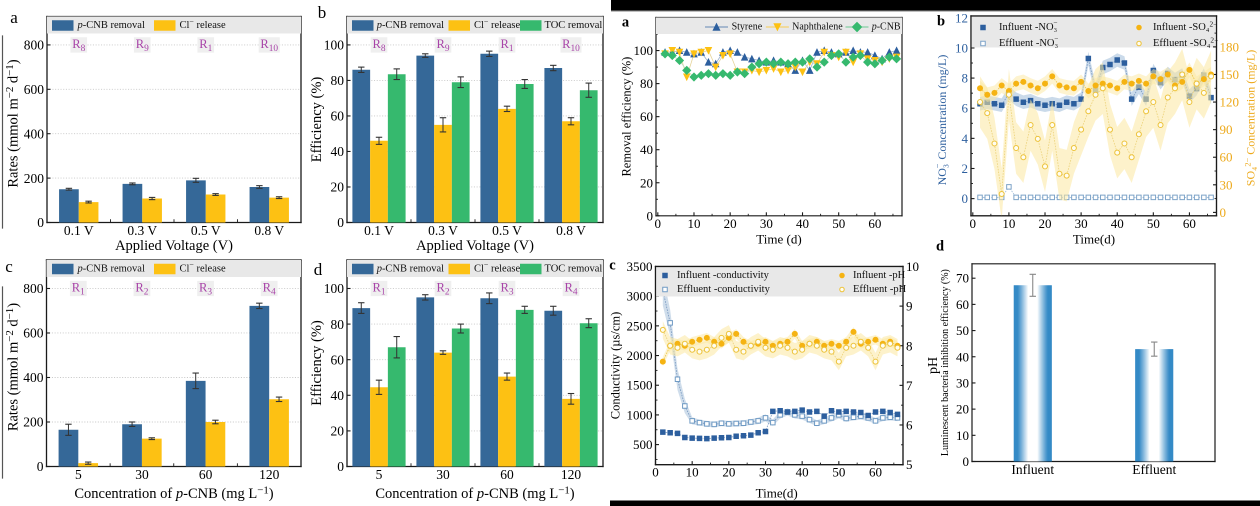 Image resolution: width=1260 pixels, height=506 pixels. I want to click on svg-text: 180, so click(1230, 46).